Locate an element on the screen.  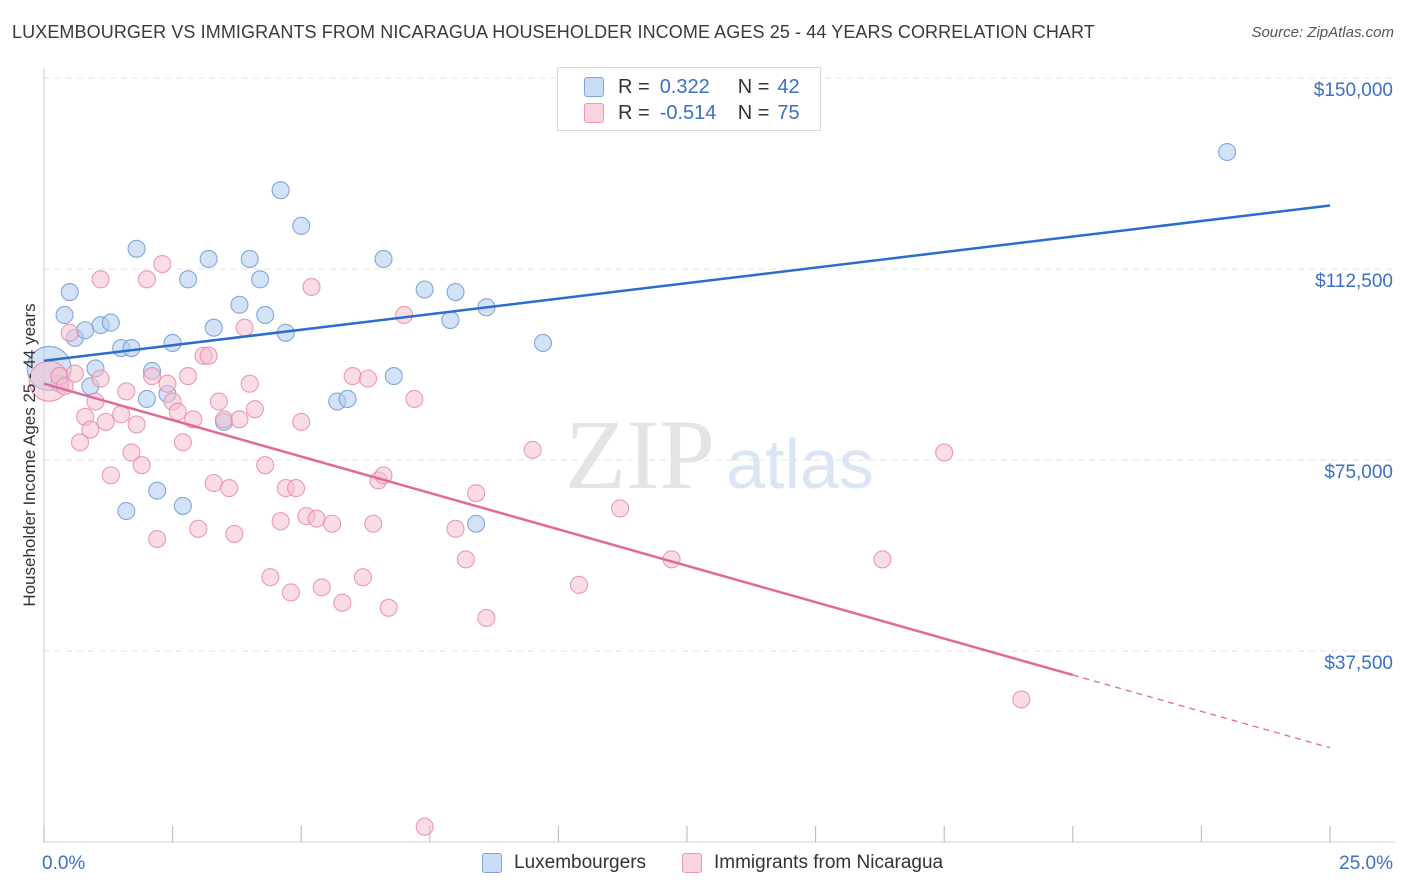
x-tick-label: 25.0% is located at coordinates (1366, 863).